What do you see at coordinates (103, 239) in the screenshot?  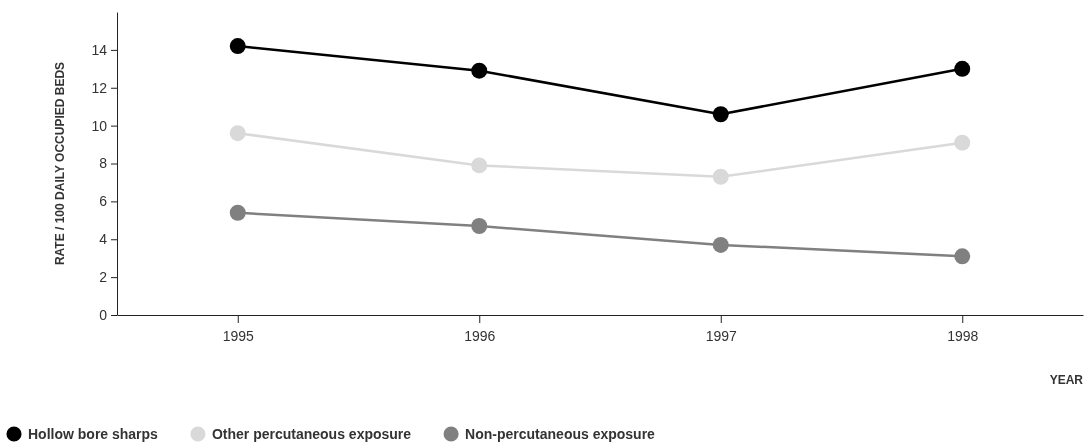 I see `y-tick-label: 4` at bounding box center [103, 239].